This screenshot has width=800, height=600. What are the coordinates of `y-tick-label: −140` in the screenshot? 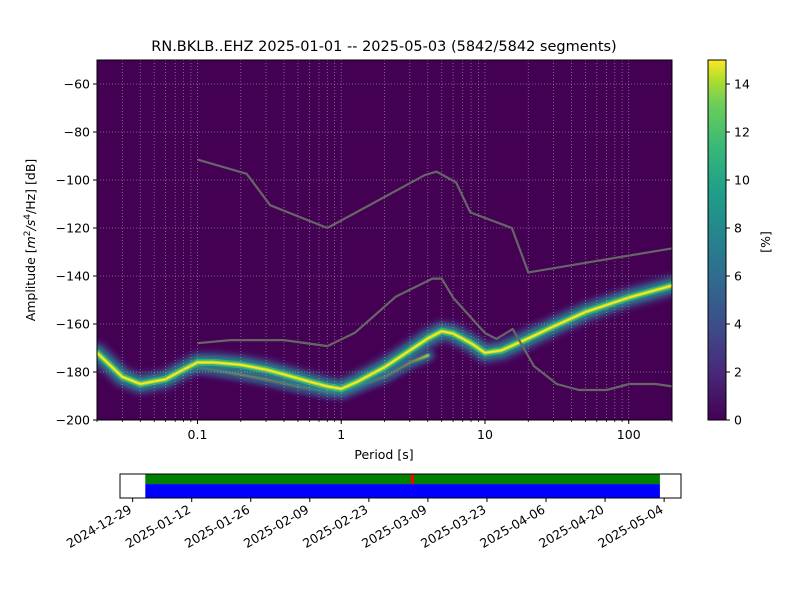 It's located at (73, 276).